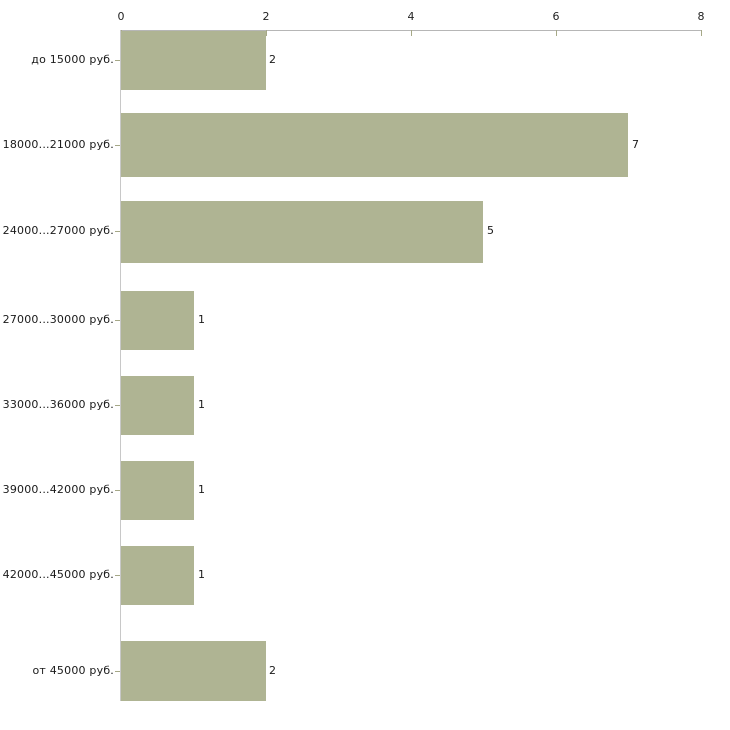 The height and width of the screenshot is (730, 730). Describe the element at coordinates (411, 16) in the screenshot. I see `x-tick-label-2: 4` at that location.